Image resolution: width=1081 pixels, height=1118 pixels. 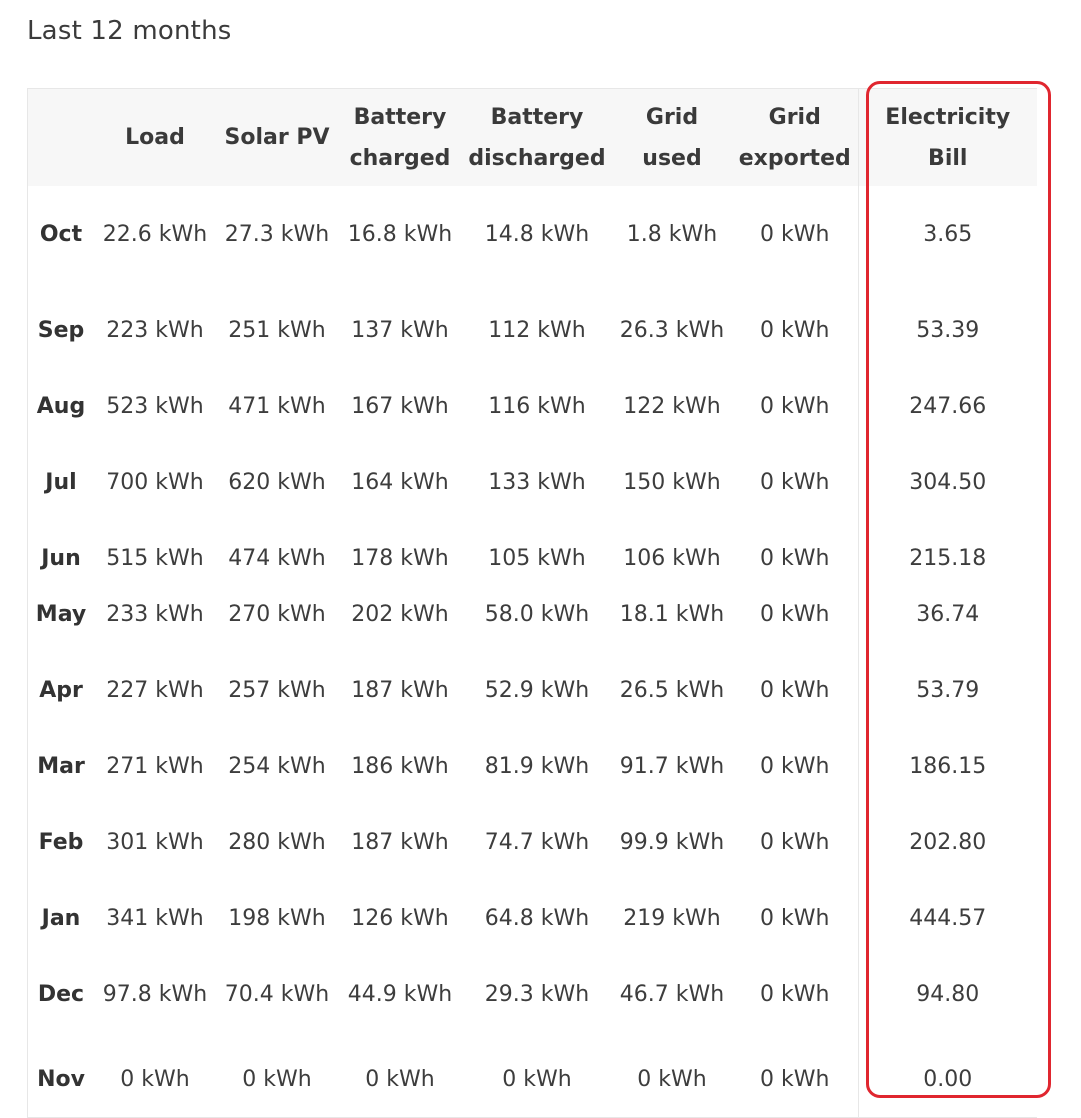 What do you see at coordinates (537, 482) in the screenshot?
I see `battery-discharged-cell: 133 kWh` at bounding box center [537, 482].